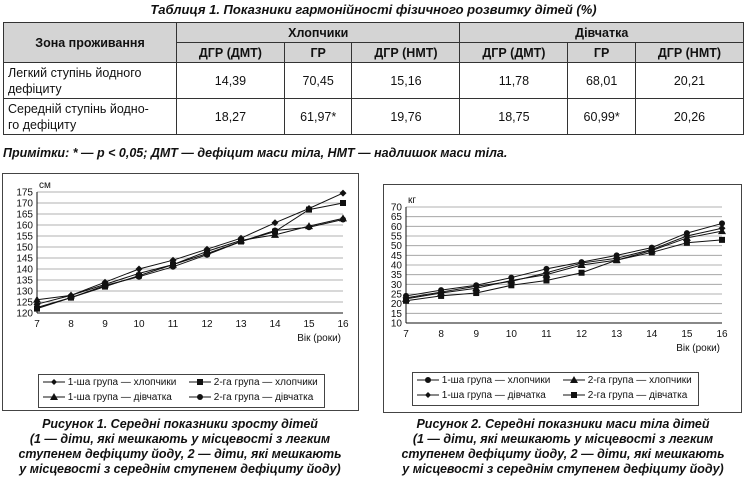  I want to click on x-tick-label: 15, so click(309, 324).